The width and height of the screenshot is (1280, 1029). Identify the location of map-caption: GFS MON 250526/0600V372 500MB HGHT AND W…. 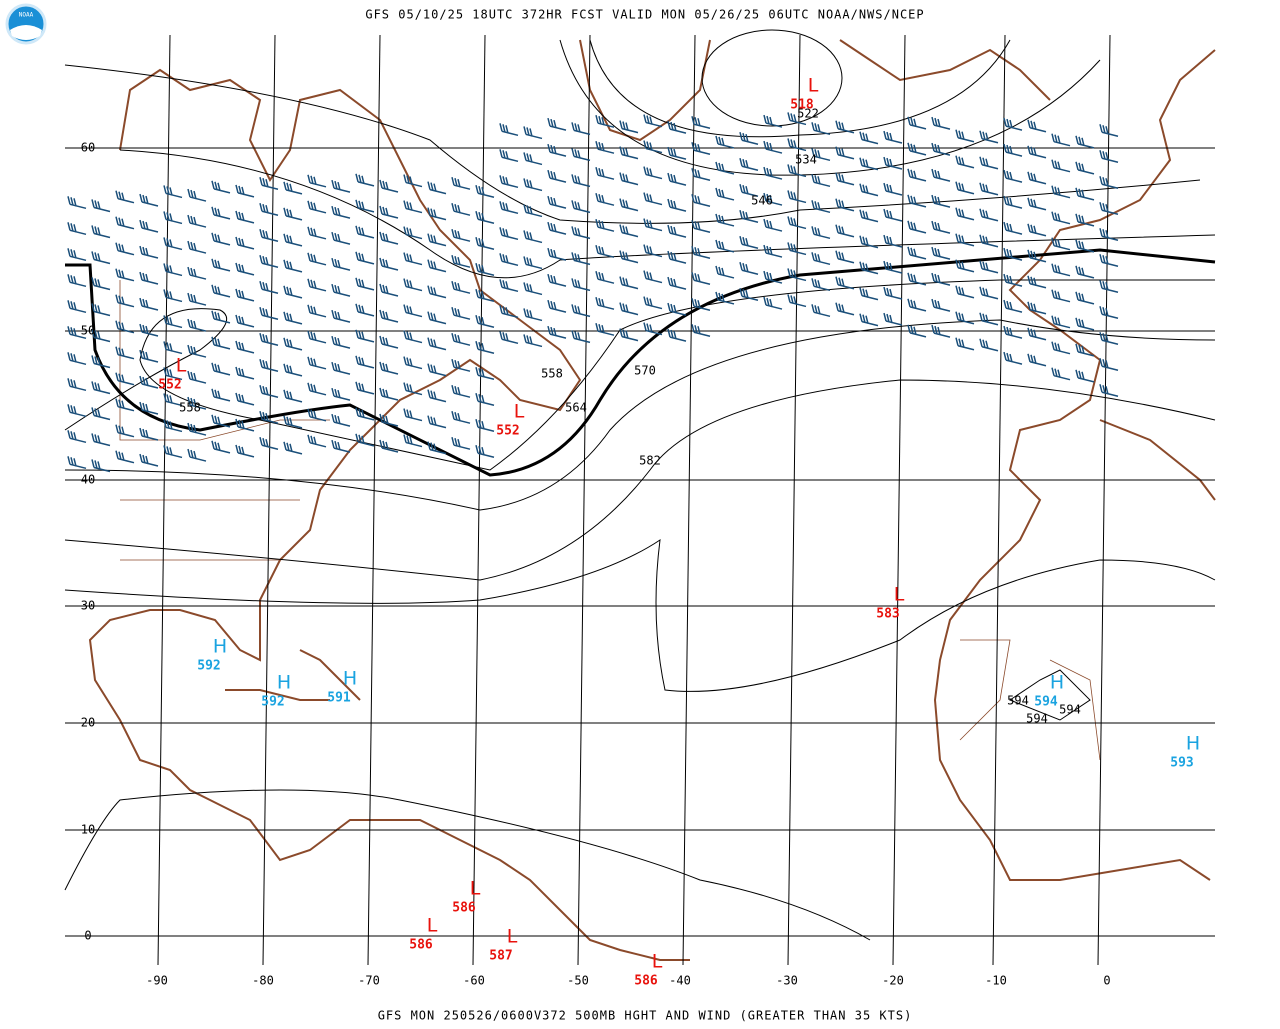
(645, 1016).